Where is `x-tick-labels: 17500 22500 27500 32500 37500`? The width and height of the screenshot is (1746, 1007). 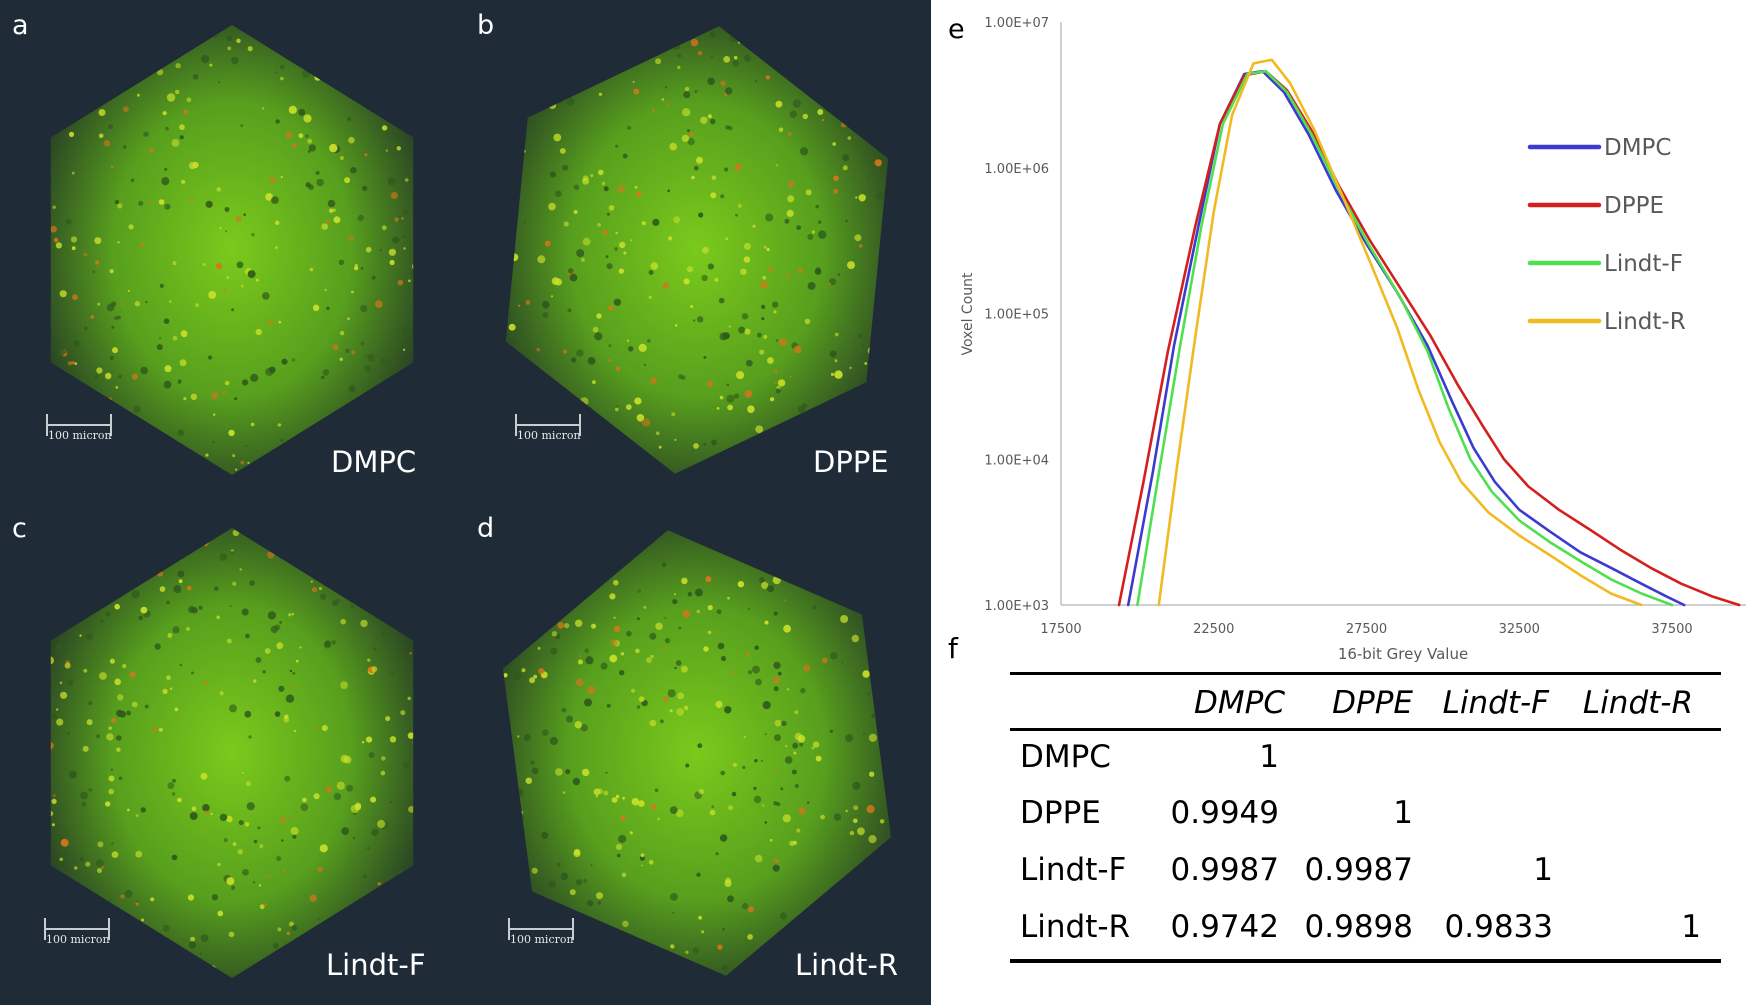
x-tick-labels: 17500 22500 27500 32500 37500 is located at coordinates (1366, 629).